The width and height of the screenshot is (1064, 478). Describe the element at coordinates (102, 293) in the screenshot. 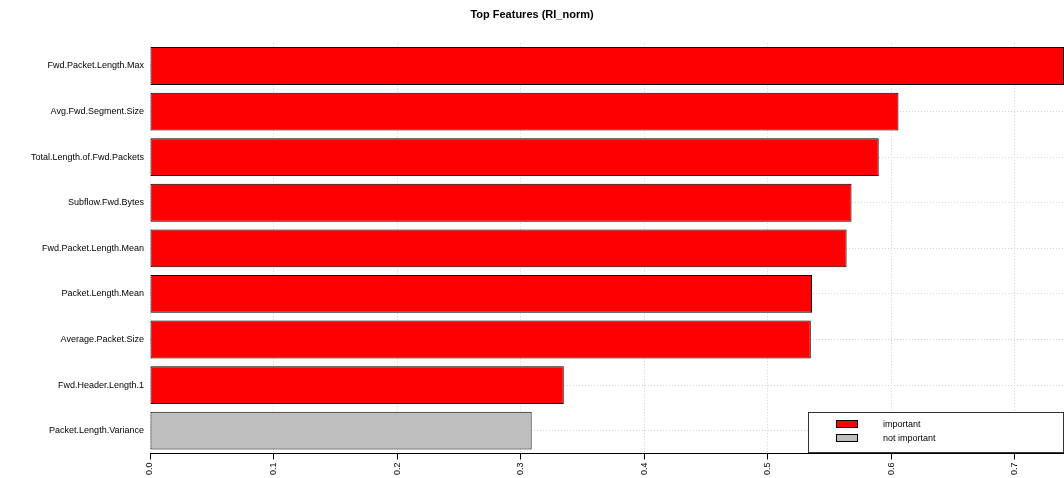

I see `y-tick-label: Packet.Length.Mean` at that location.